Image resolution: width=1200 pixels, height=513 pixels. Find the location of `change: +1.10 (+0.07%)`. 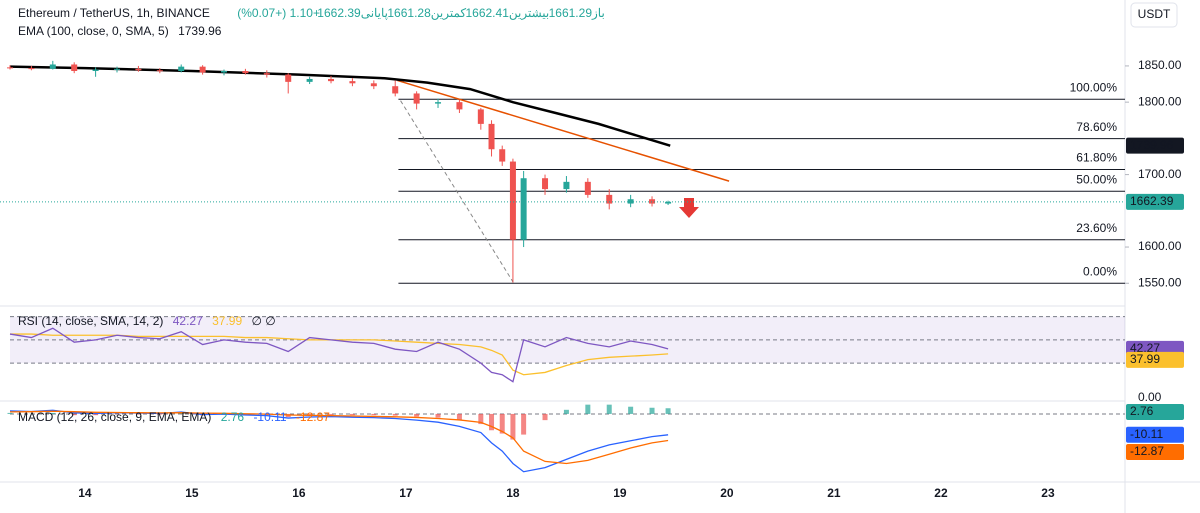

change: +1.10 (+0.07%) is located at coordinates (278, 13).